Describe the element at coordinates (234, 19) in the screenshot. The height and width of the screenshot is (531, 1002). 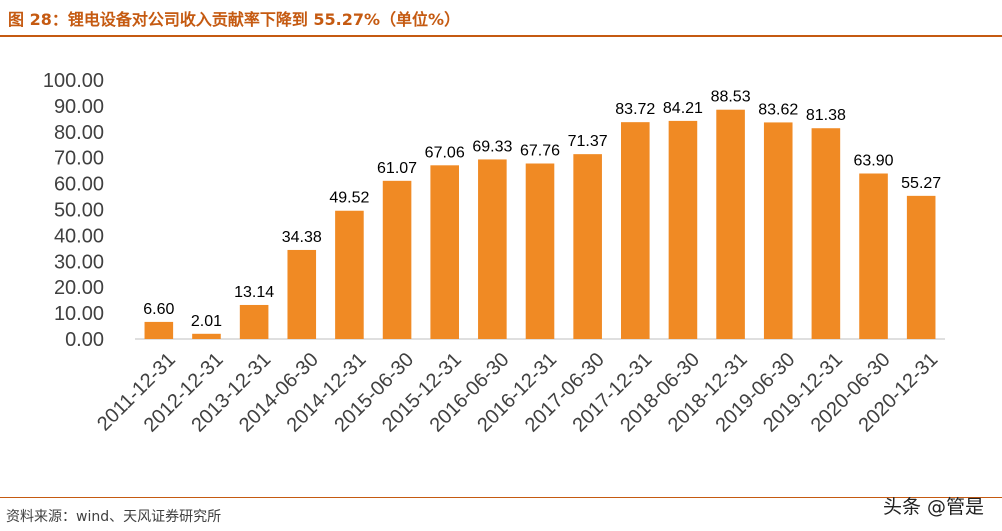
I see `figure-title: 图 28：锂电设备对公司收入贡献率下降到 55.27%（单位%）` at that location.